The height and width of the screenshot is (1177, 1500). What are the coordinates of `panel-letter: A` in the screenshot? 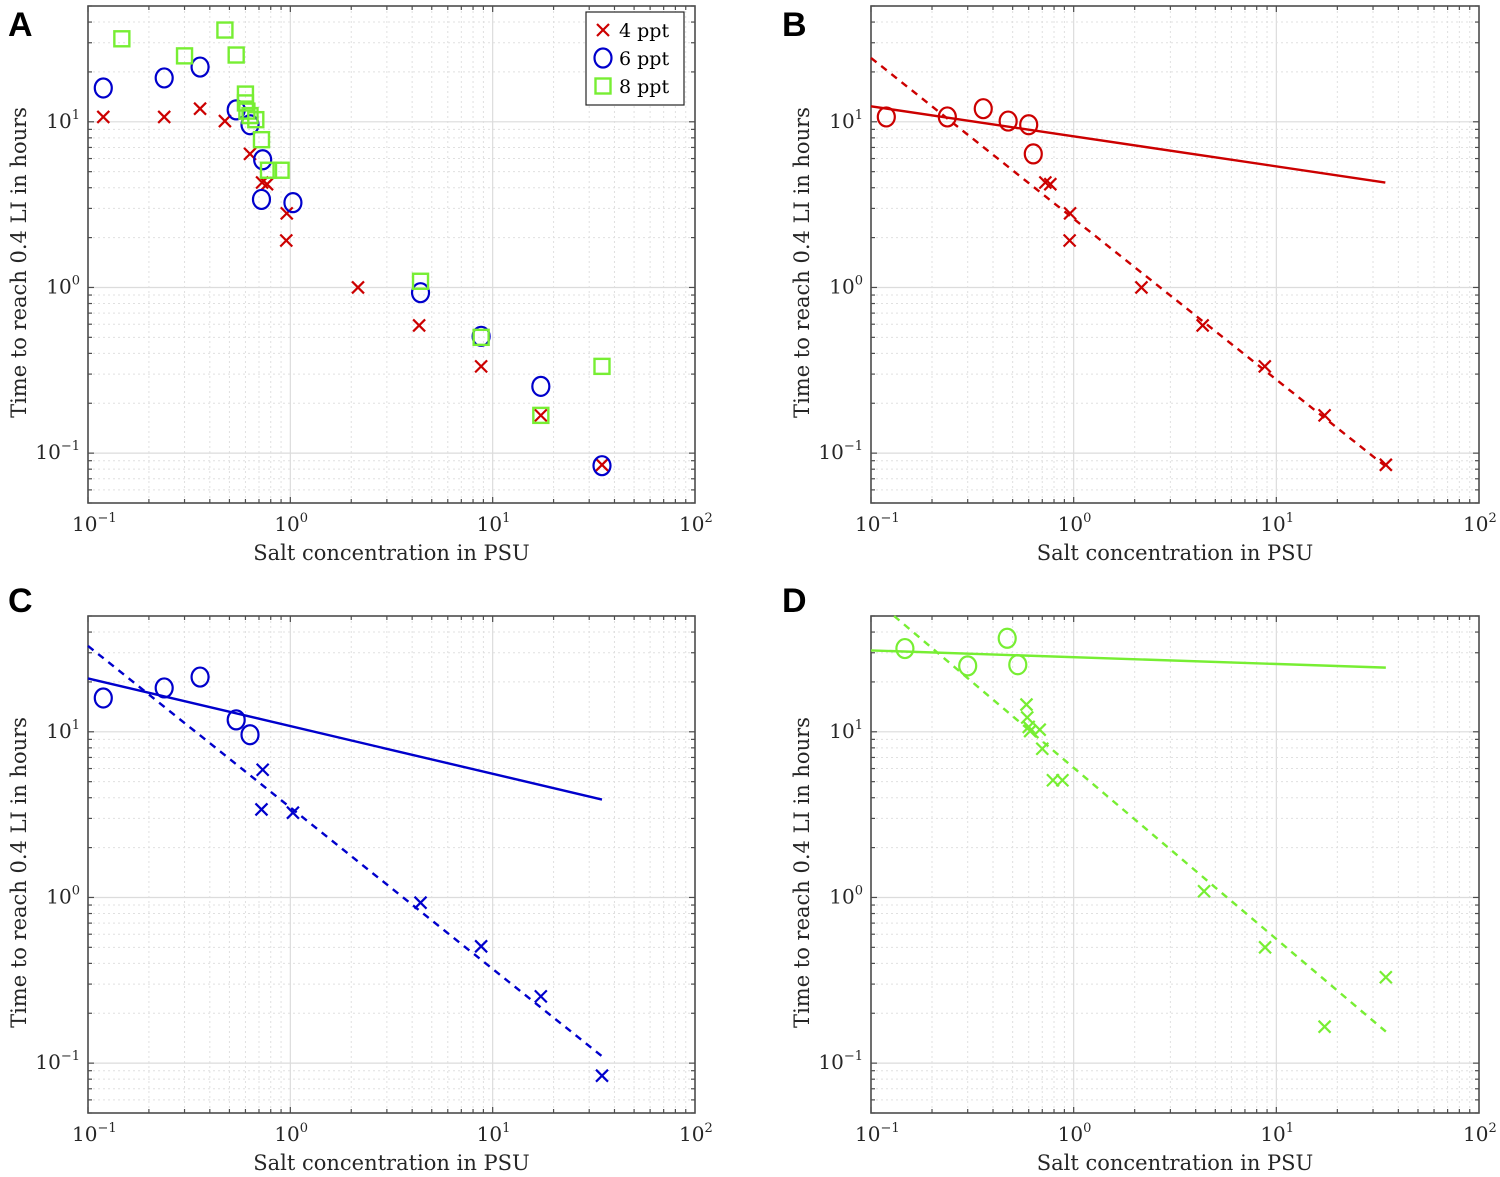 It's located at (20, 25).